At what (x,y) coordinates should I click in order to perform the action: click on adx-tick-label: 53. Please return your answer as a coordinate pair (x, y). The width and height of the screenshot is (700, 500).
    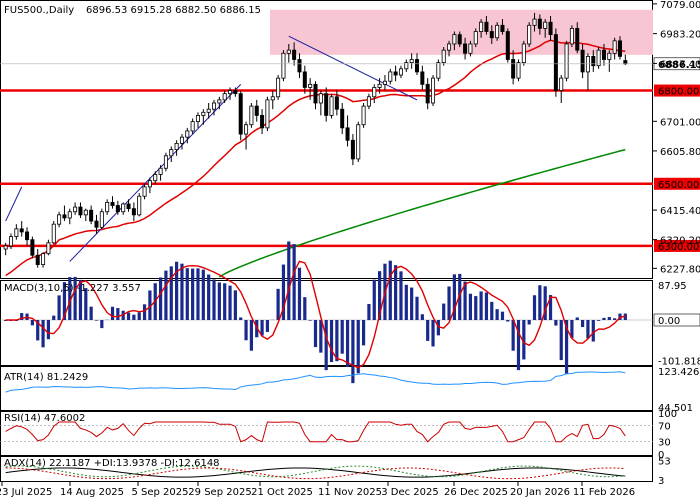
    Looking at the image, I should click on (664, 462).